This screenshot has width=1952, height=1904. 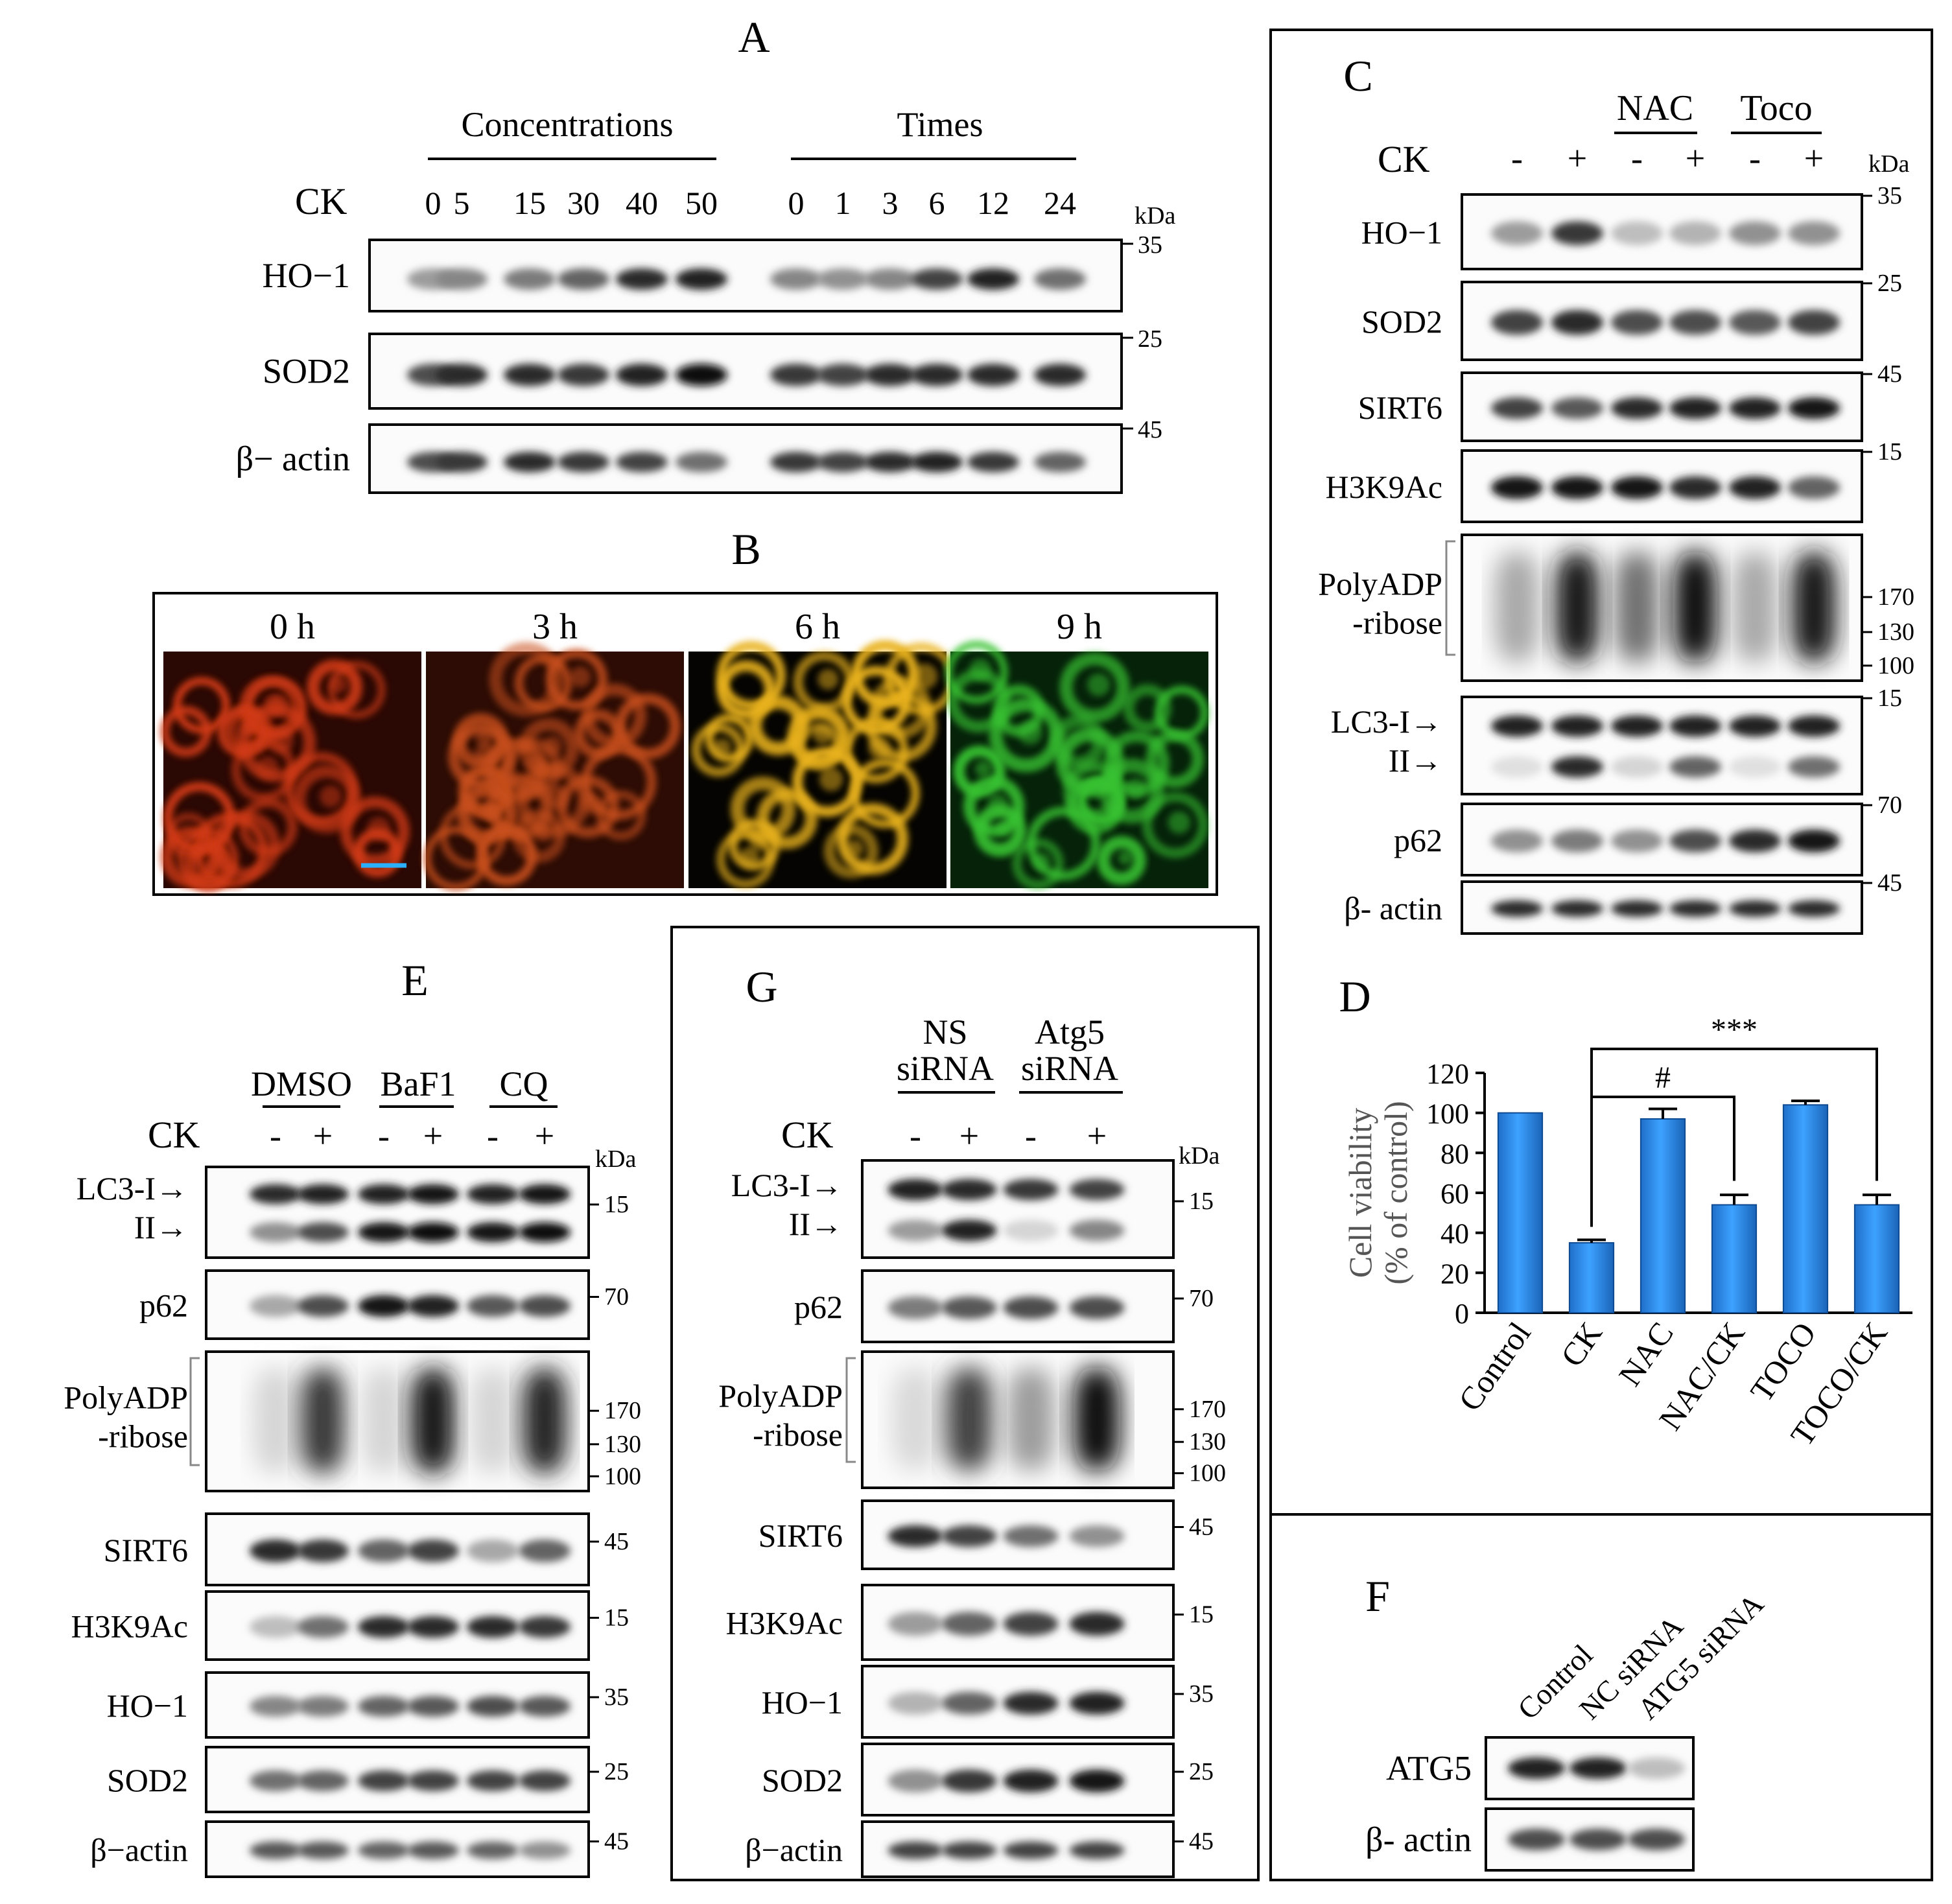 What do you see at coordinates (1354, 997) in the screenshot?
I see `panel-d-letter: D` at bounding box center [1354, 997].